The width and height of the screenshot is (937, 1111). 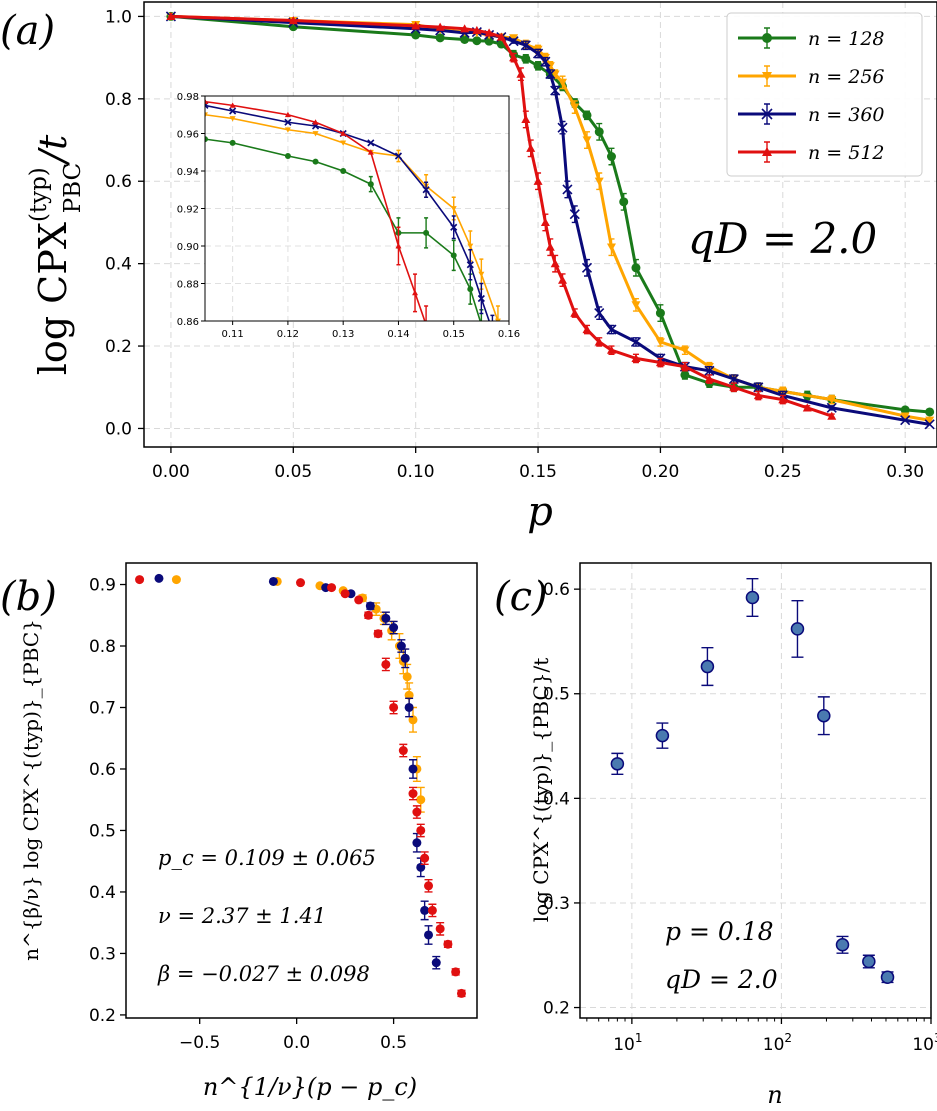 What do you see at coordinates (171, 472) in the screenshot?
I see `panel-a-xtick-label: 0.00` at bounding box center [171, 472].